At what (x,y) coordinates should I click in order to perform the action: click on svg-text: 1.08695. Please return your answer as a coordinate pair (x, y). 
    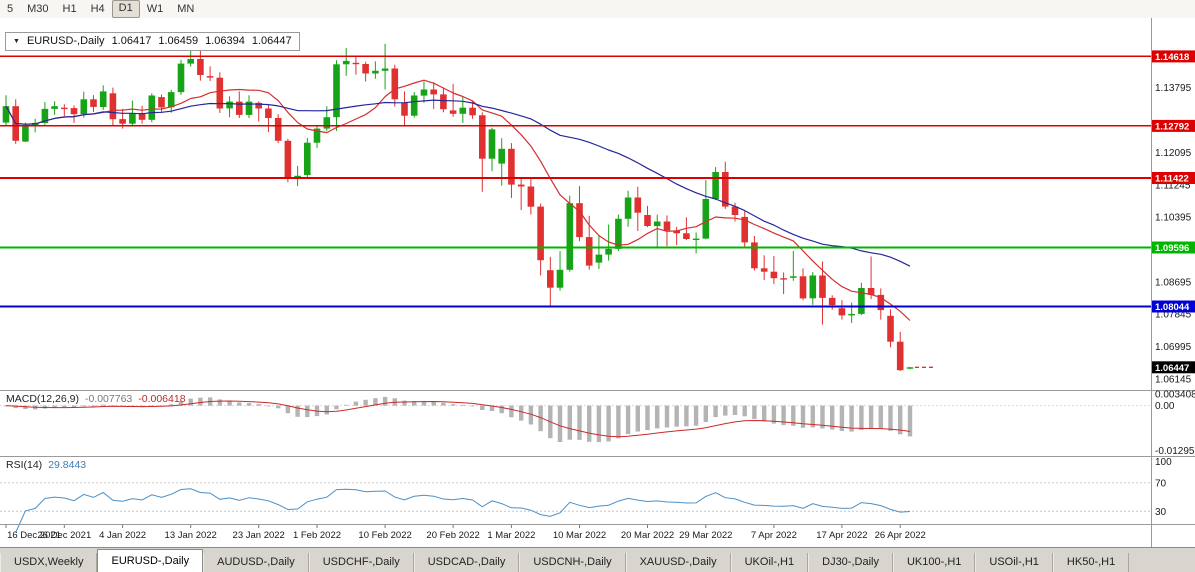
    Looking at the image, I should click on (1173, 282).